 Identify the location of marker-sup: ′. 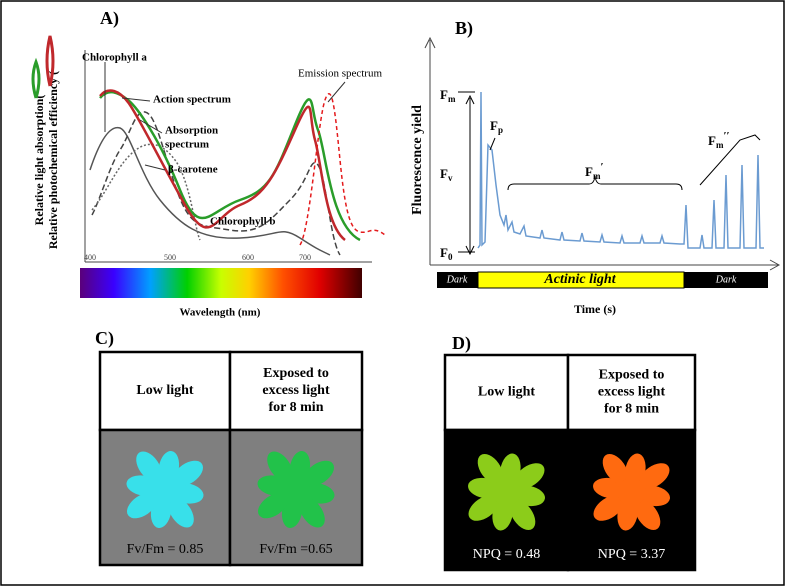
(601, 167).